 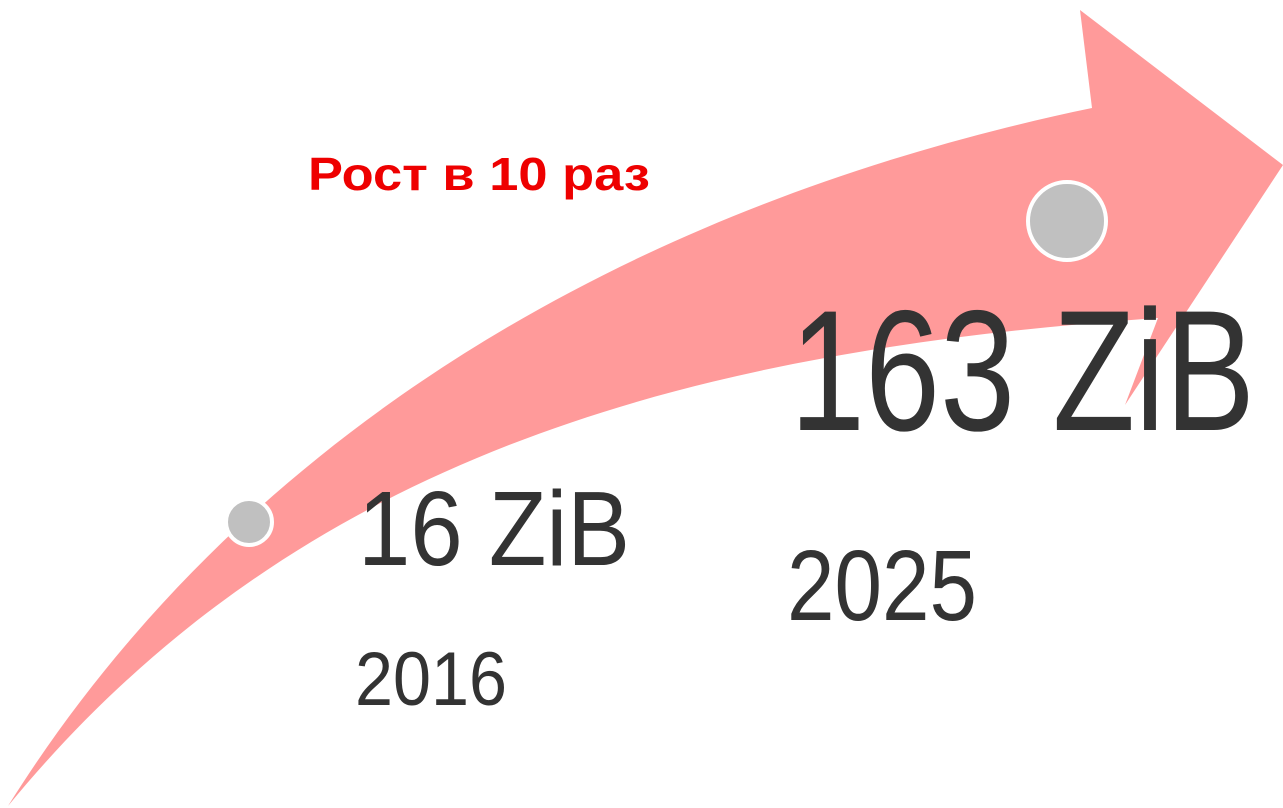 I want to click on year-label: 2025, so click(x=882, y=586).